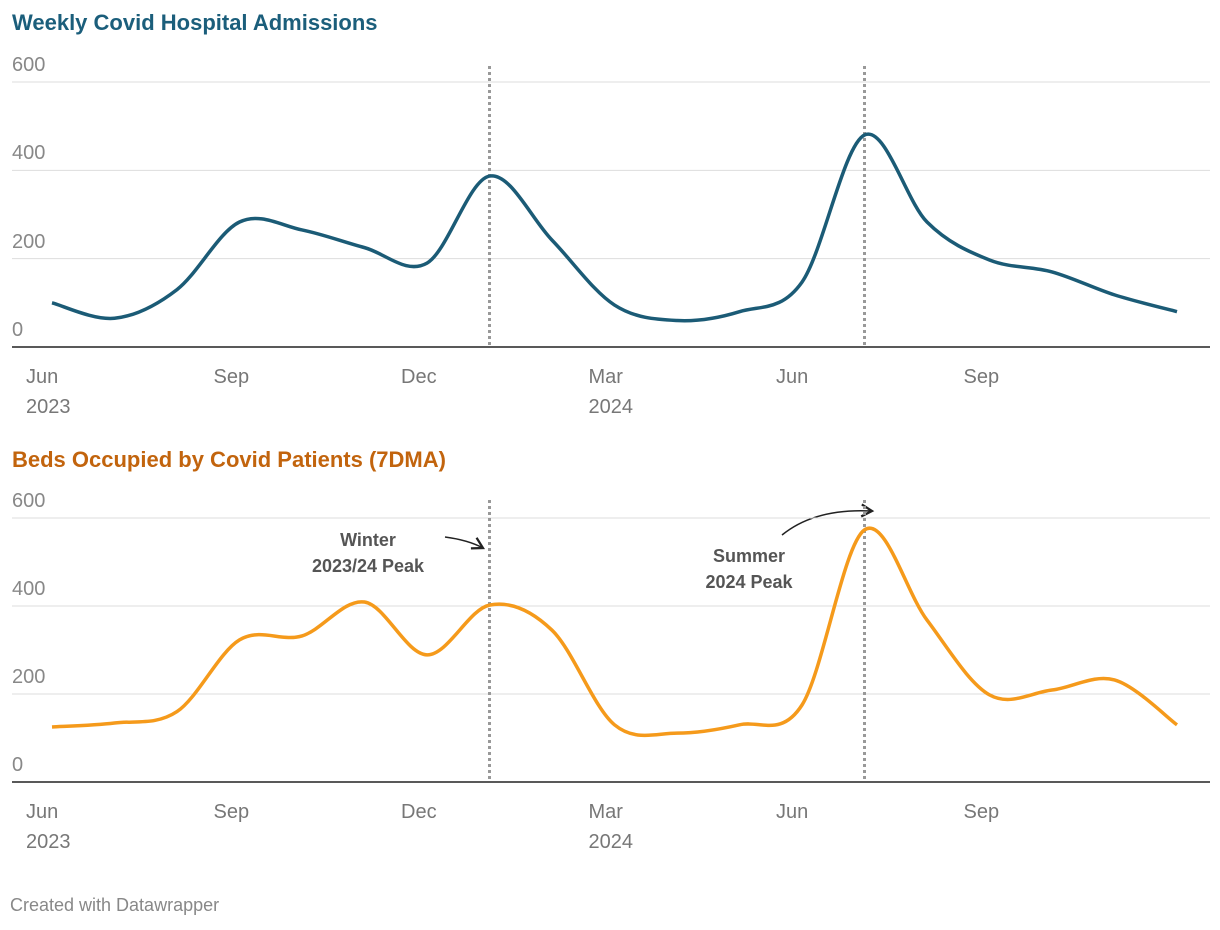 This screenshot has height=930, width=1220. Describe the element at coordinates (749, 569) in the screenshot. I see `annotation: Summer 2024 Peak` at that location.